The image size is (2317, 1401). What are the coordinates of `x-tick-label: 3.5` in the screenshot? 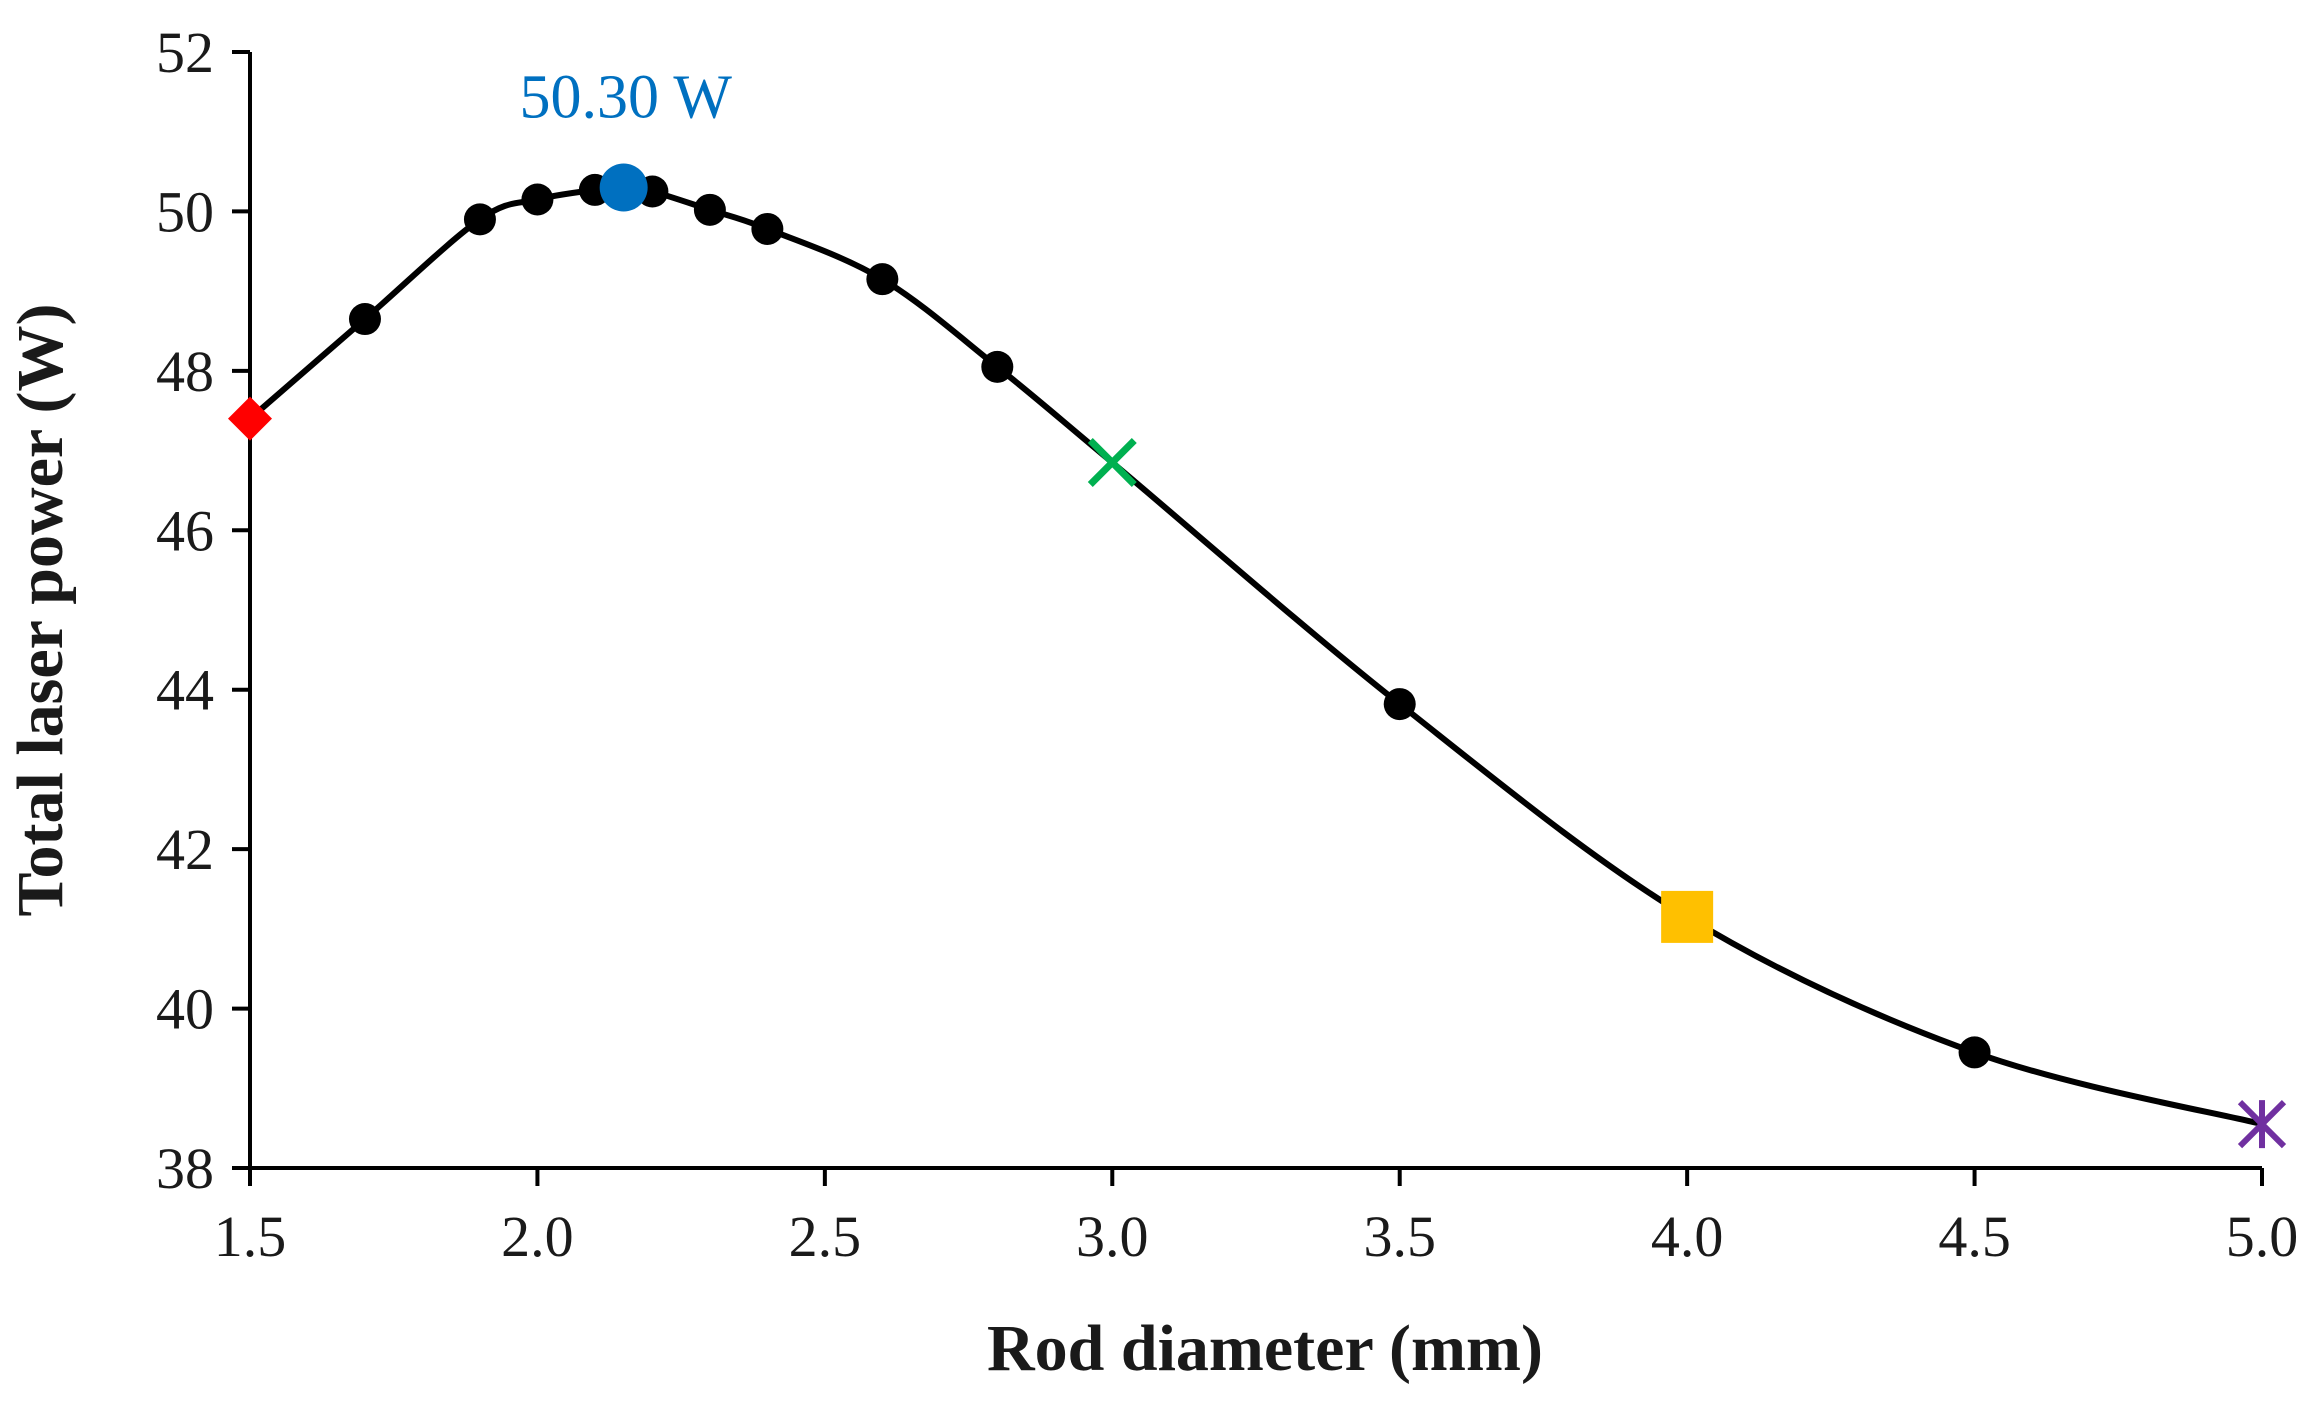 It's located at (1399, 1236).